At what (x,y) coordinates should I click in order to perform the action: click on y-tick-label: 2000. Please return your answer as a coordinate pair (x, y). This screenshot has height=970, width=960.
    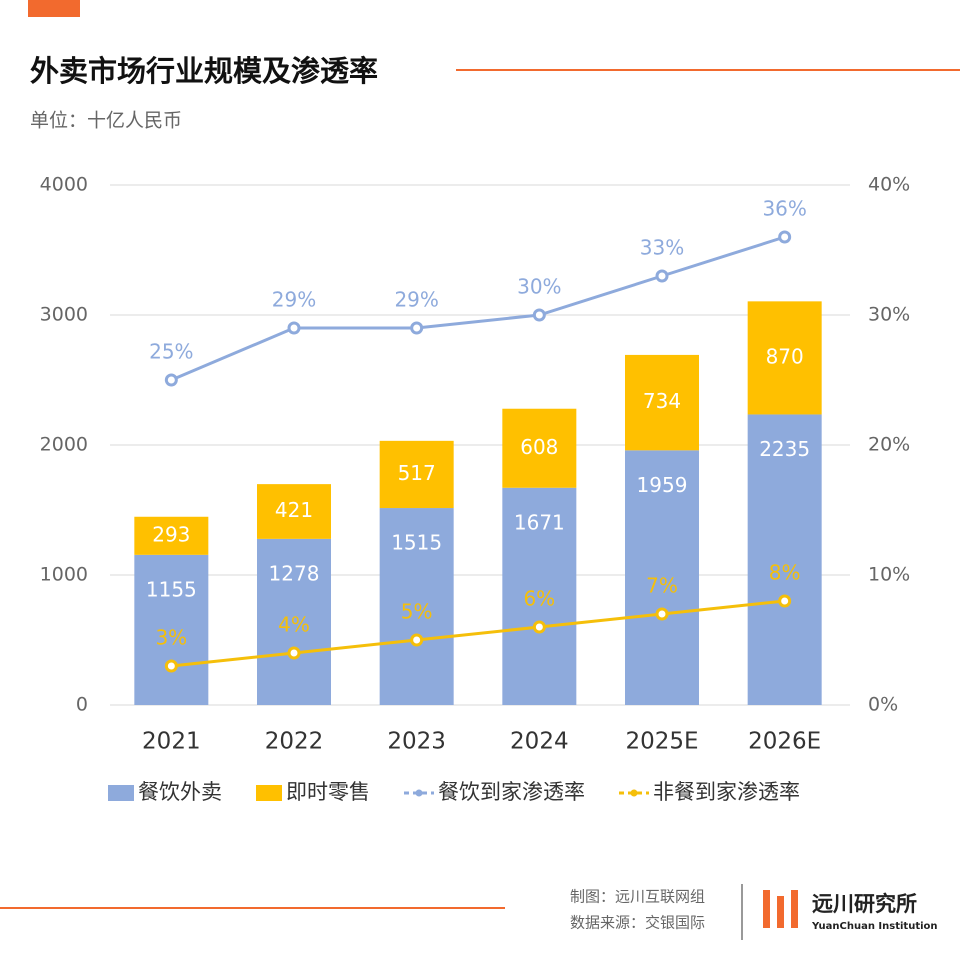
    Looking at the image, I should click on (64, 445).